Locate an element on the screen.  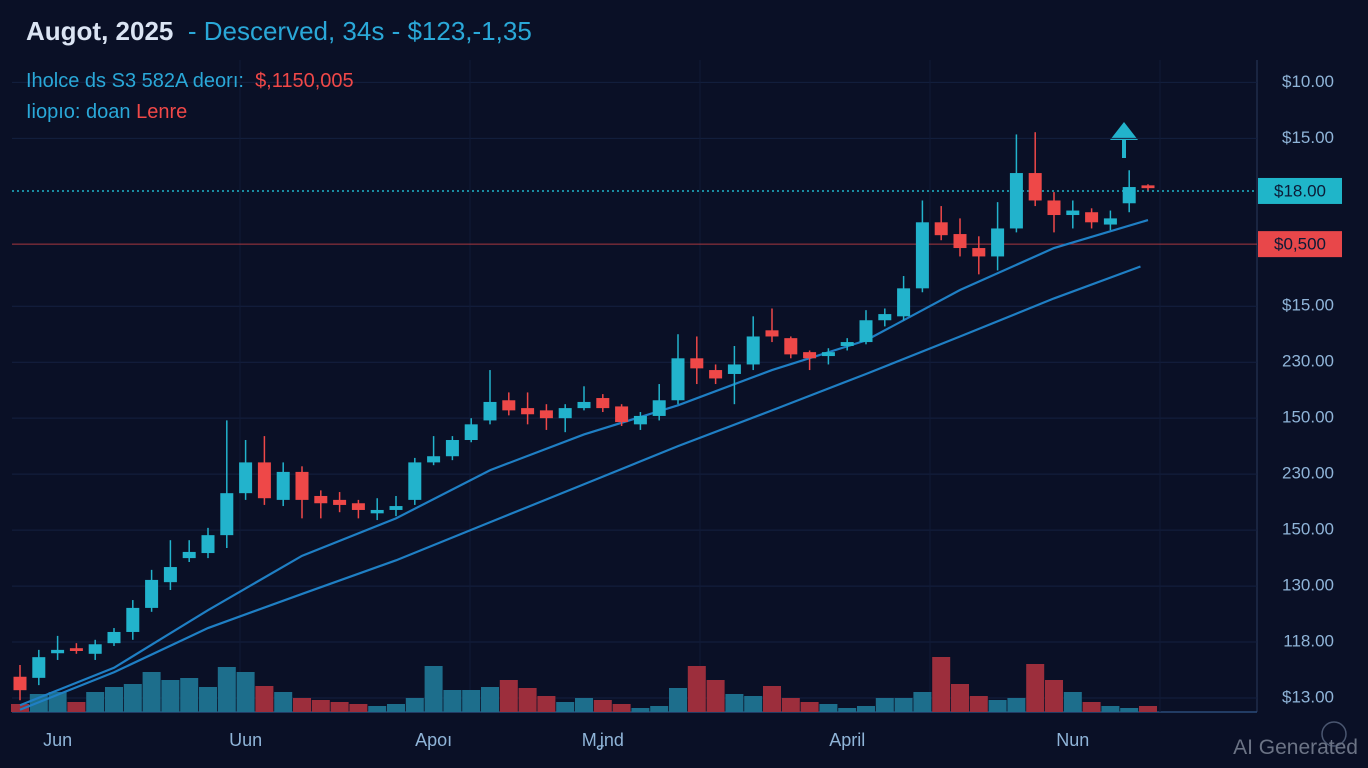
x-tick-label: April is located at coordinates (847, 740).